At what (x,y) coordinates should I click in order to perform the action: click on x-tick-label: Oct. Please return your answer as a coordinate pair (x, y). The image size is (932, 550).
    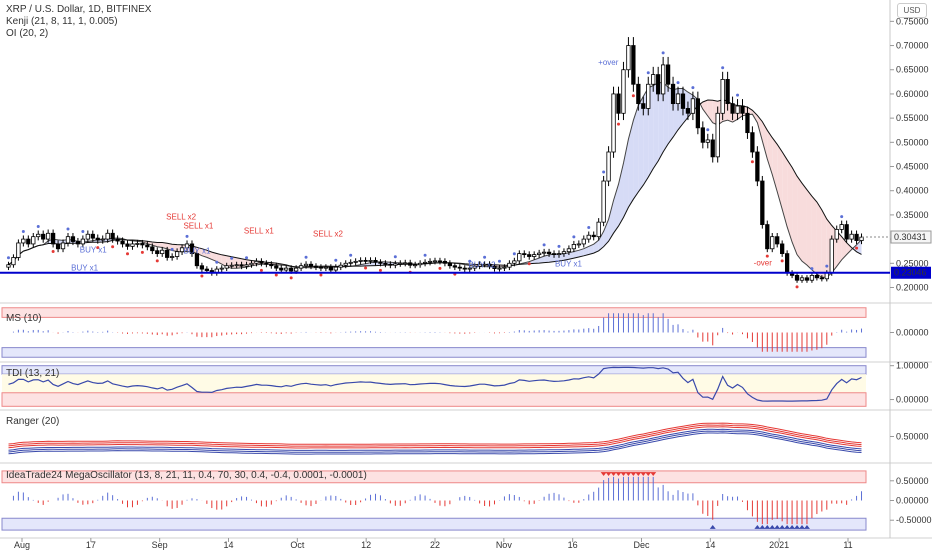
    Looking at the image, I should click on (297, 545).